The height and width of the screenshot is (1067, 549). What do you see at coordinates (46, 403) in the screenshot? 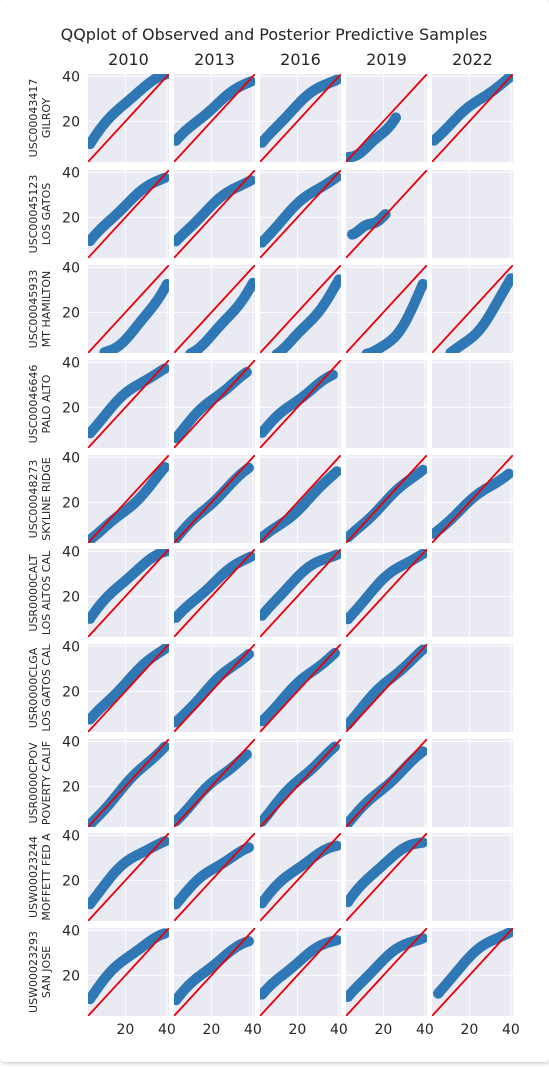
I see `row-label-name: PALO ALTO` at bounding box center [46, 403].